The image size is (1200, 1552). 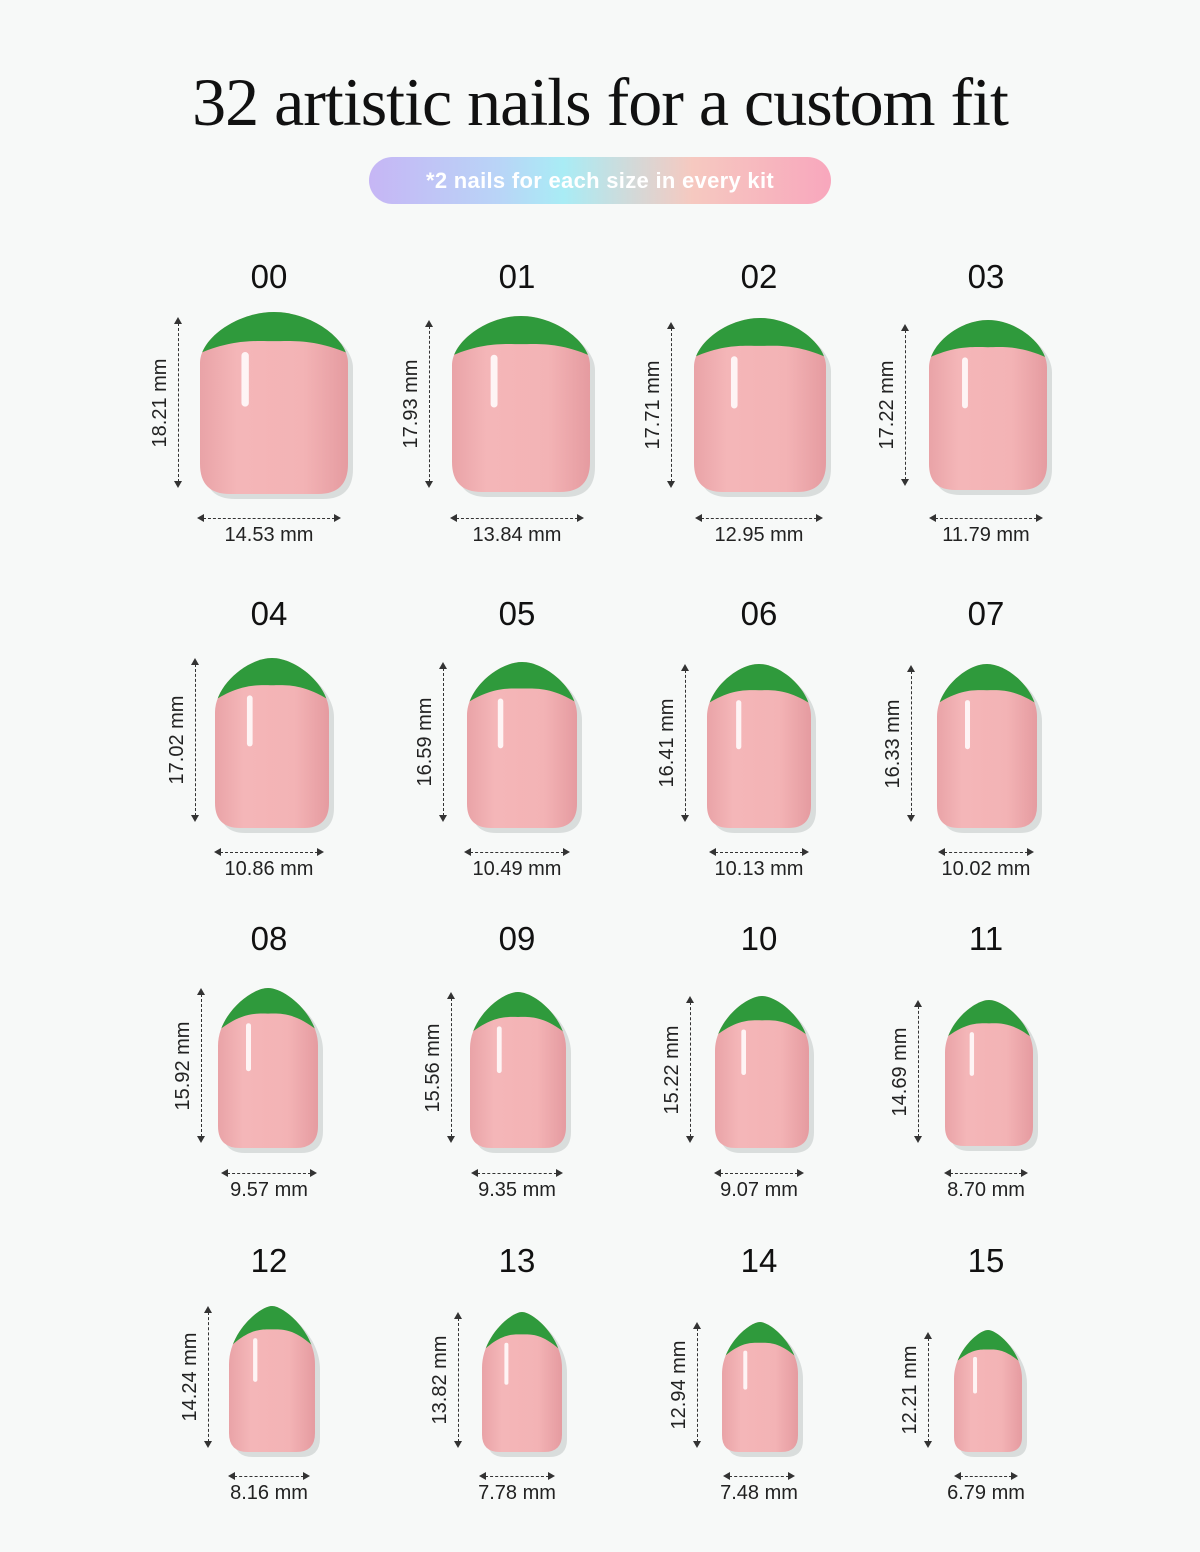 What do you see at coordinates (759, 613) in the screenshot?
I see `size-number: 06` at bounding box center [759, 613].